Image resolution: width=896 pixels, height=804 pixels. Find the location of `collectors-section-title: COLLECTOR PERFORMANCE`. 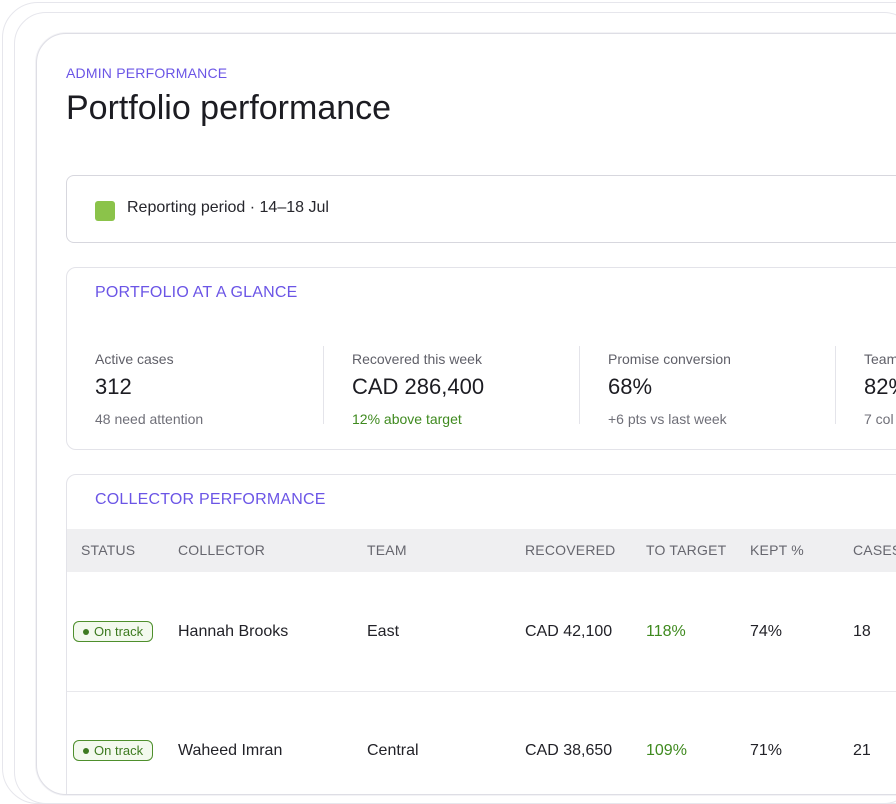

collectors-section-title: COLLECTOR PERFORMANCE is located at coordinates (210, 499).